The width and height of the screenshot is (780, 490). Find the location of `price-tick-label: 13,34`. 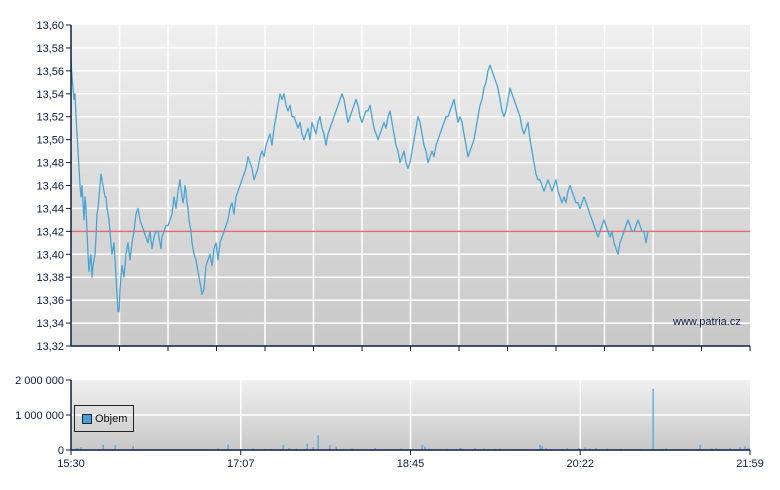

price-tick-label: 13,34 is located at coordinates (50, 324).